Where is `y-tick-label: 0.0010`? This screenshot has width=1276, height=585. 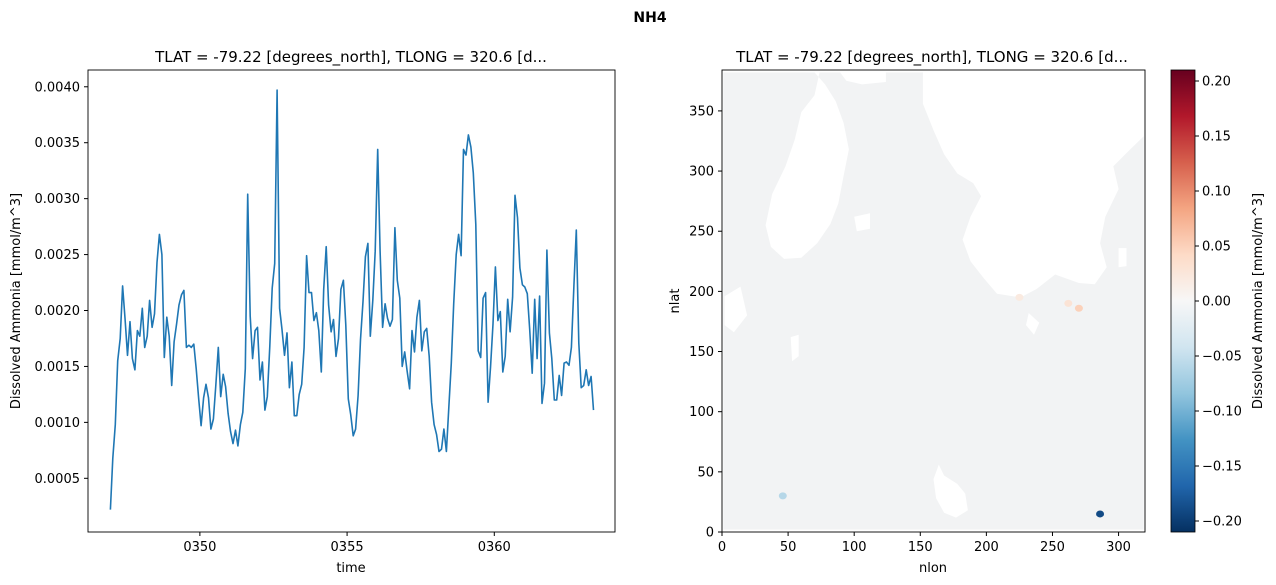
y-tick-label: 0.0010 is located at coordinates (58, 423).